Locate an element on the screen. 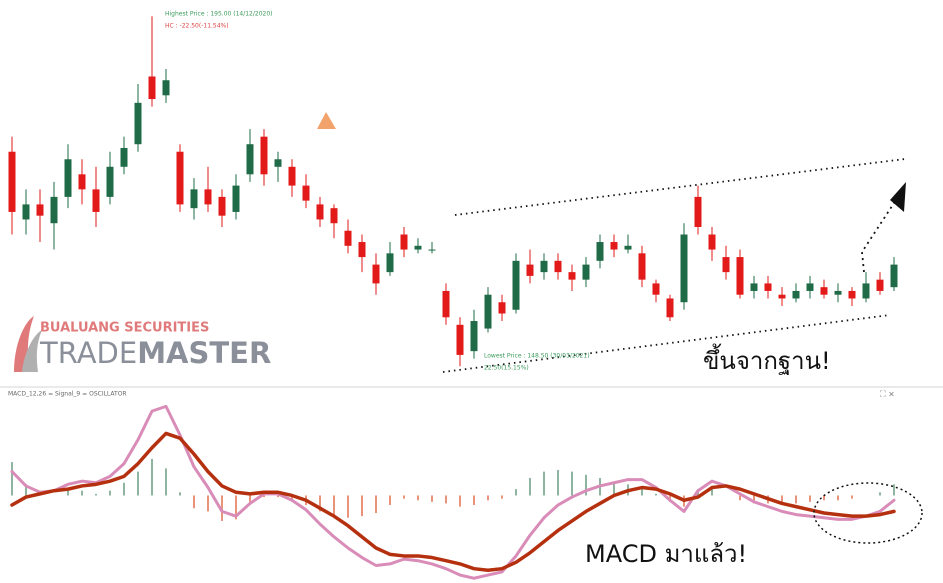  macd-title: MACD_12,26 = Signal_9 = OSCILLATOR is located at coordinates (67, 394).